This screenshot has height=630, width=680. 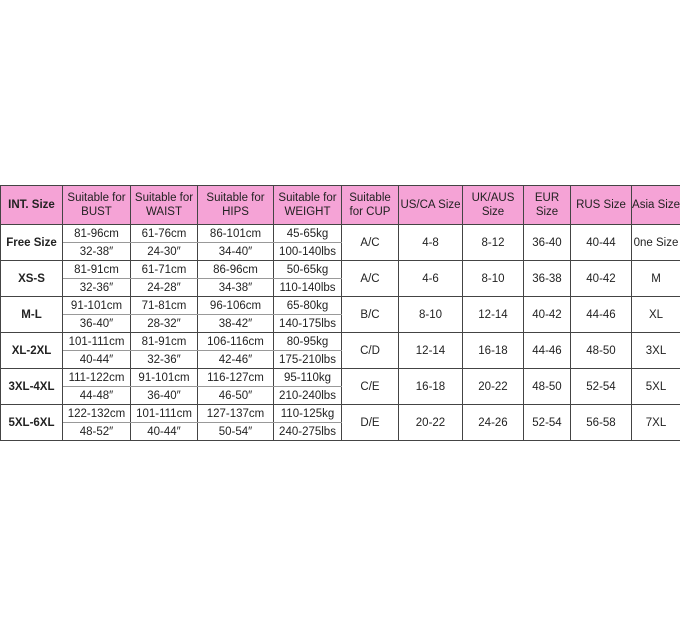 What do you see at coordinates (655, 278) in the screenshot?
I see `asia-cell: M` at bounding box center [655, 278].